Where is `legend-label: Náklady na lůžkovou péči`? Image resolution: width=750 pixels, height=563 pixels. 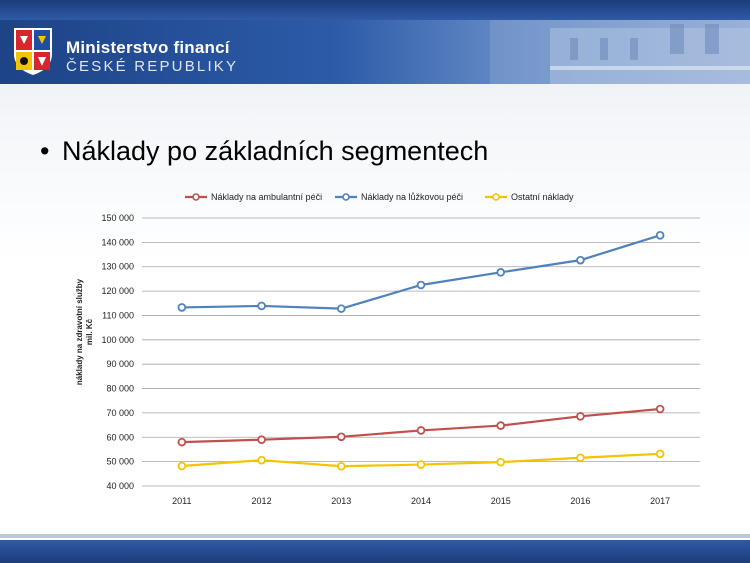 legend-label: Náklady na lůžkovou péči is located at coordinates (412, 197).